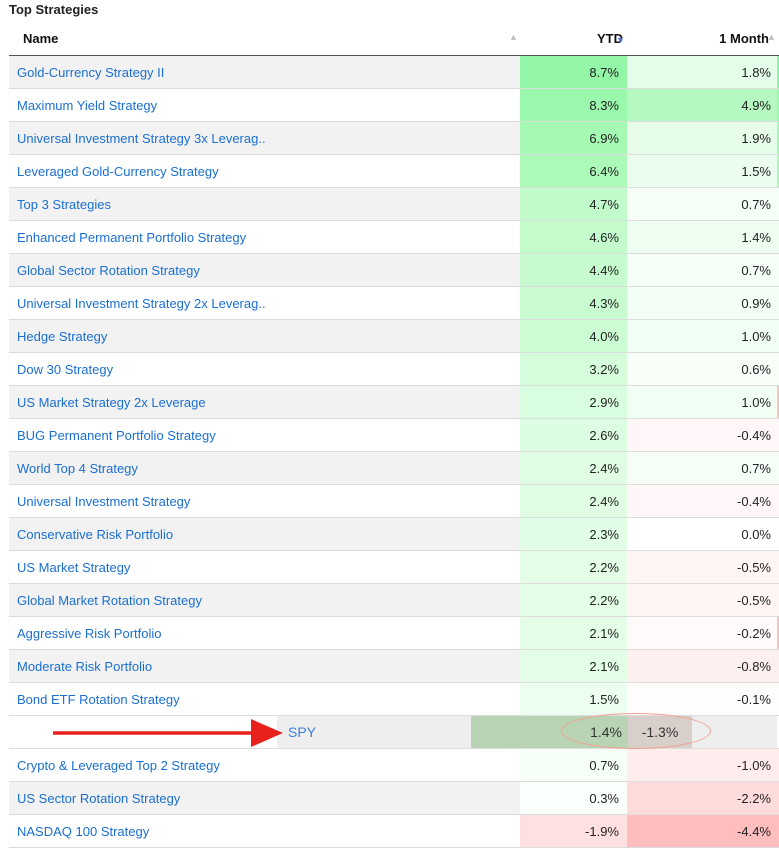  I want to click on name-cell: Dow 30 Strategy, so click(264, 369).